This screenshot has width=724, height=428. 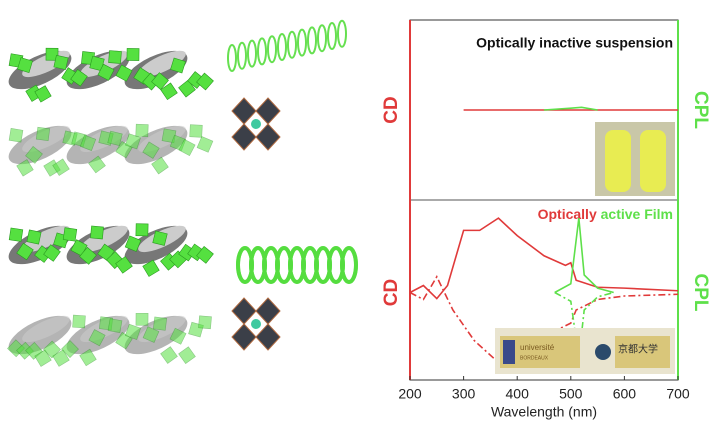 I want to click on logo-text: 京都大学, so click(x=638, y=349).